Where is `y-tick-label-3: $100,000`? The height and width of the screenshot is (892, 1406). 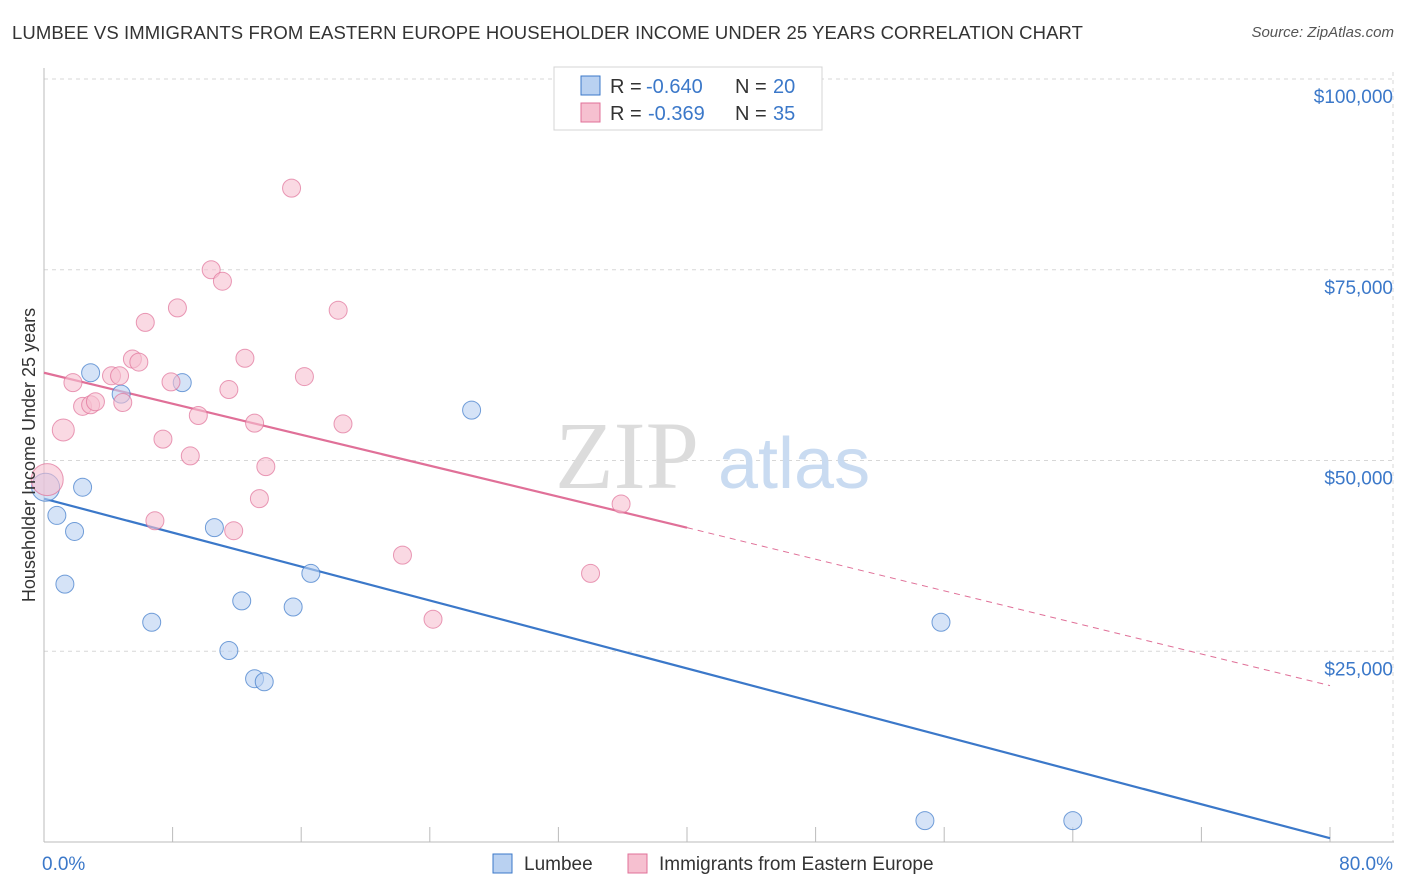
y-tick-label-3: $100,000 is located at coordinates (1353, 97).